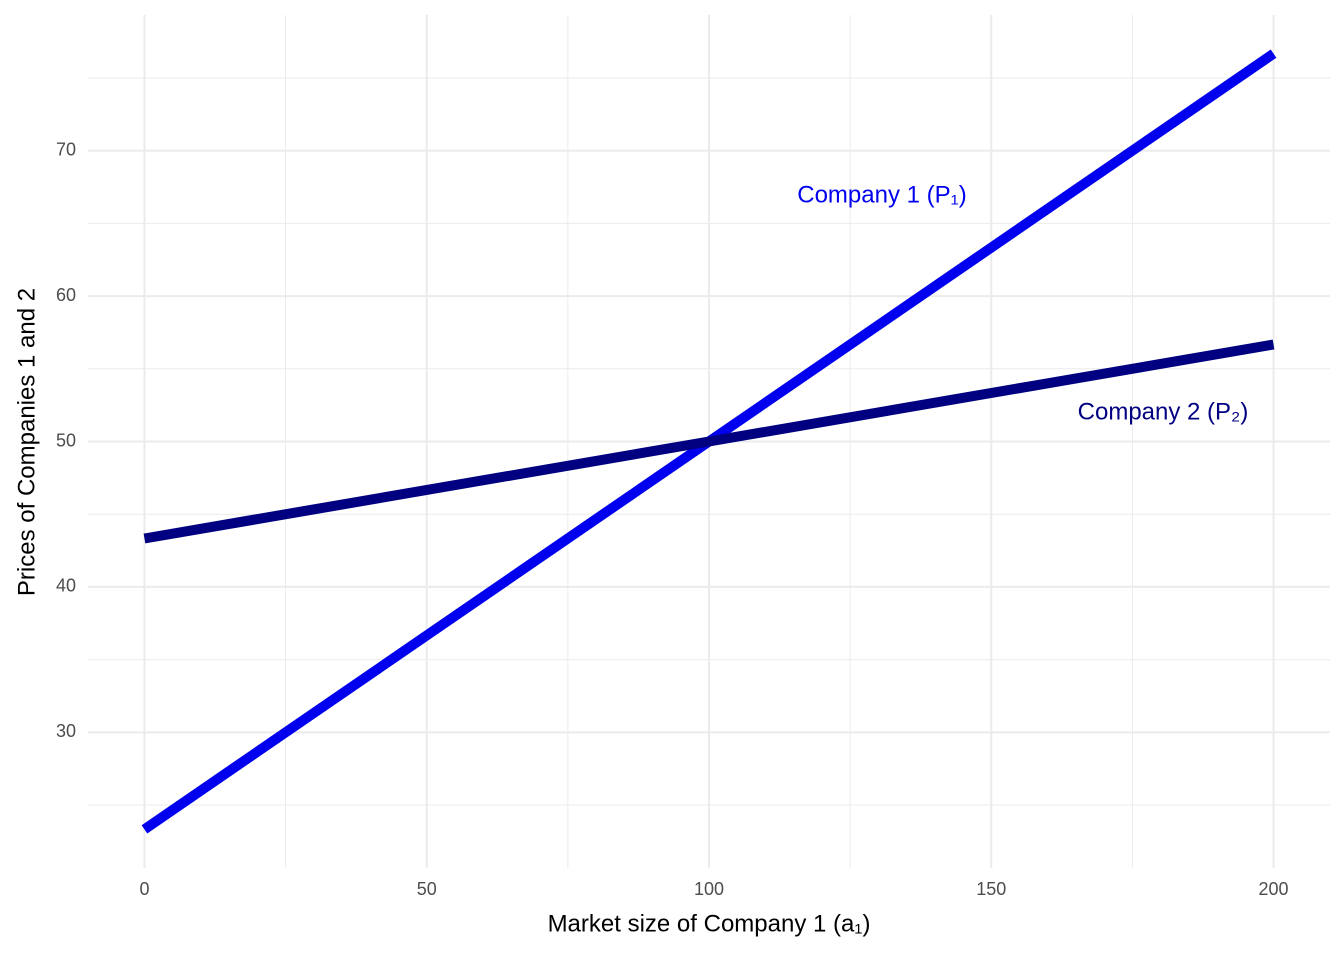 The width and height of the screenshot is (1344, 960). What do you see at coordinates (66, 586) in the screenshot?
I see `y-tick-label: 40` at bounding box center [66, 586].